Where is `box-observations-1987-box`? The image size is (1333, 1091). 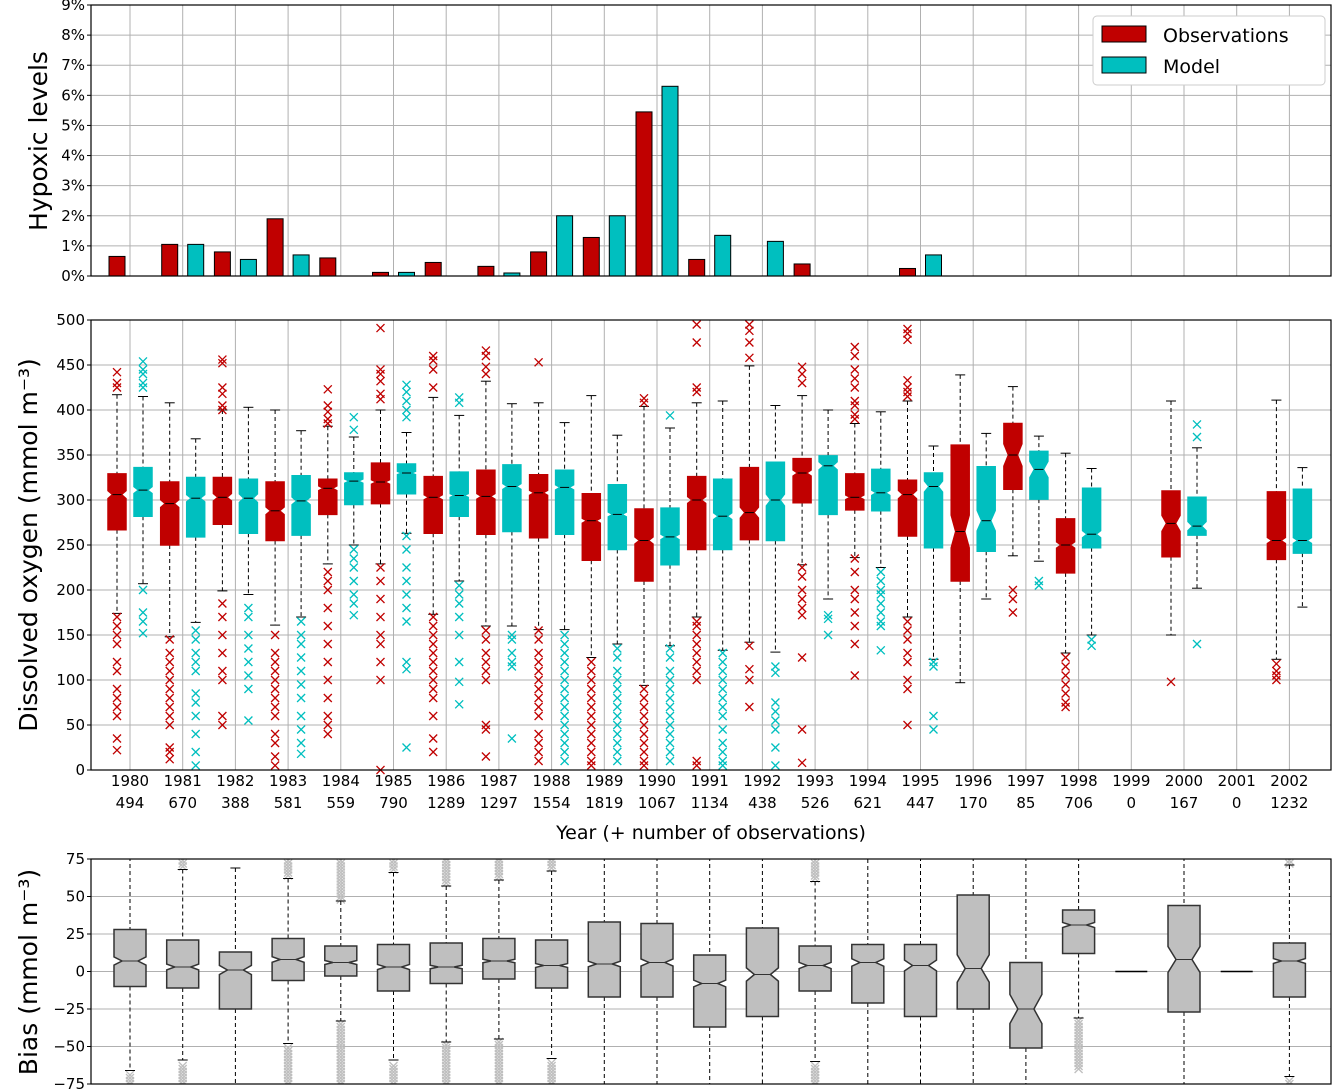
box-observations-1987-box is located at coordinates (486, 502).